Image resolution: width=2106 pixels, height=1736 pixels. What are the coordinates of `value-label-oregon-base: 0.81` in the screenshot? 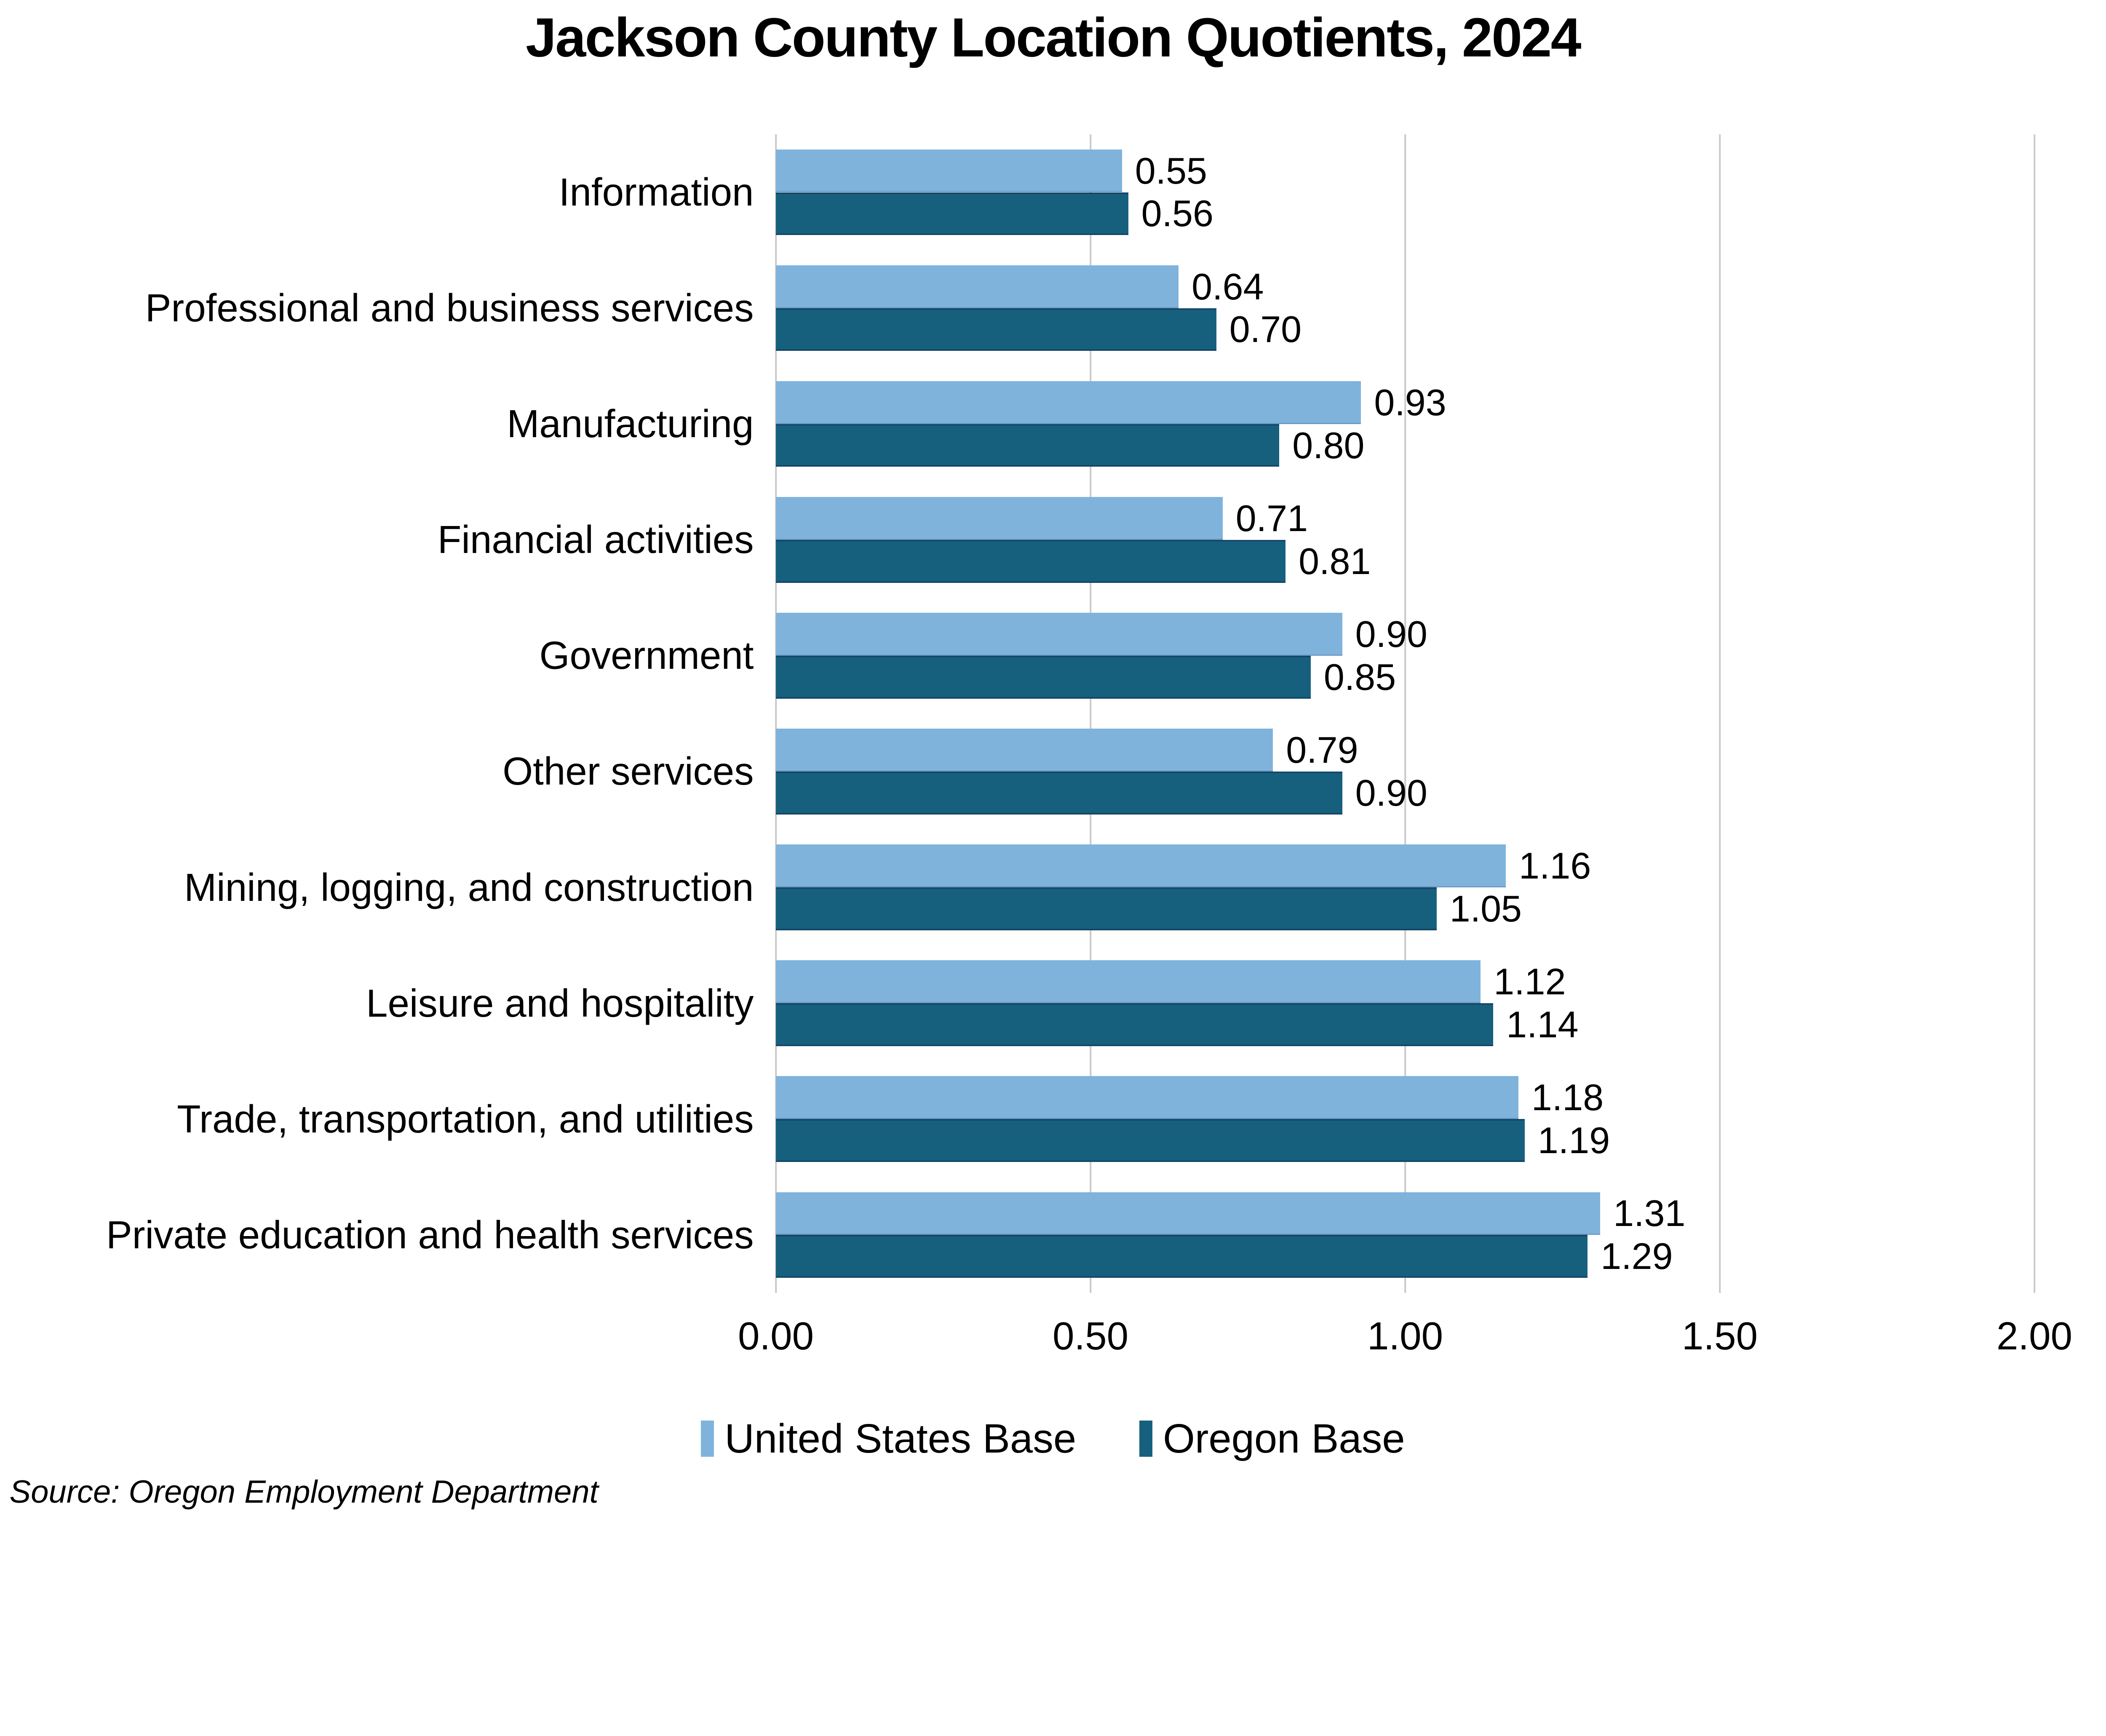 It's located at (1335, 561).